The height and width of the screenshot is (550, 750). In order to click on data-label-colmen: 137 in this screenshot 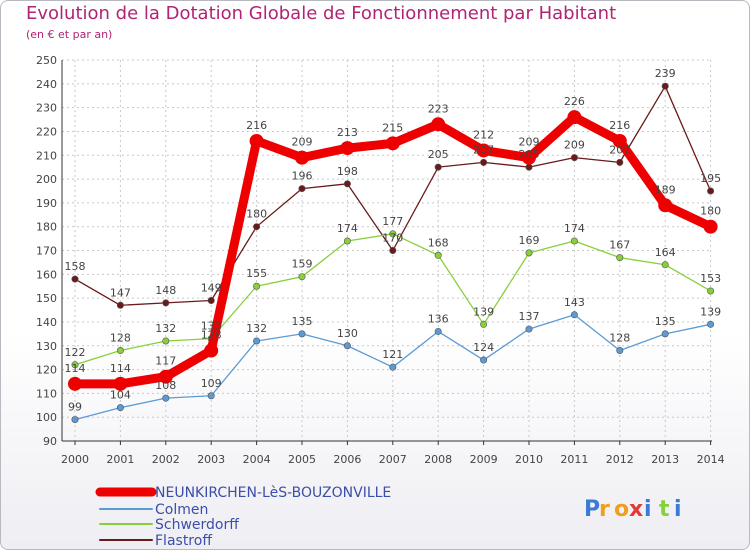, I will do `click(529, 316)`.